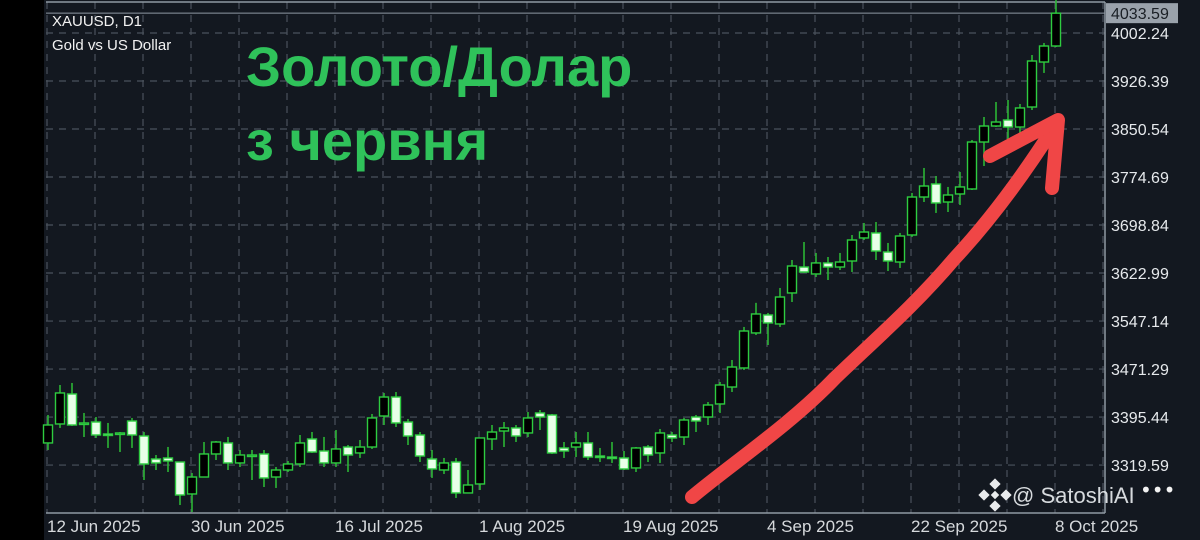  I want to click on y-tick-label: 3471.29, so click(1140, 370).